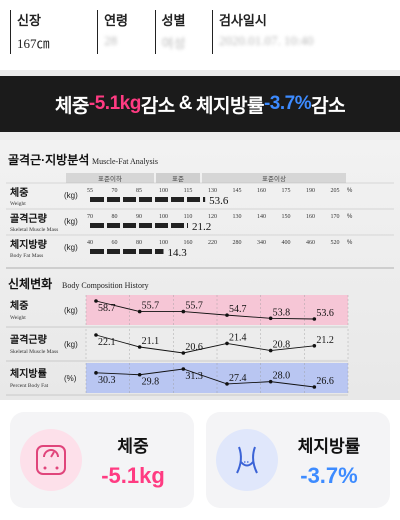  What do you see at coordinates (111, 40) in the screenshot?
I see `age-value: 28` at bounding box center [111, 40].